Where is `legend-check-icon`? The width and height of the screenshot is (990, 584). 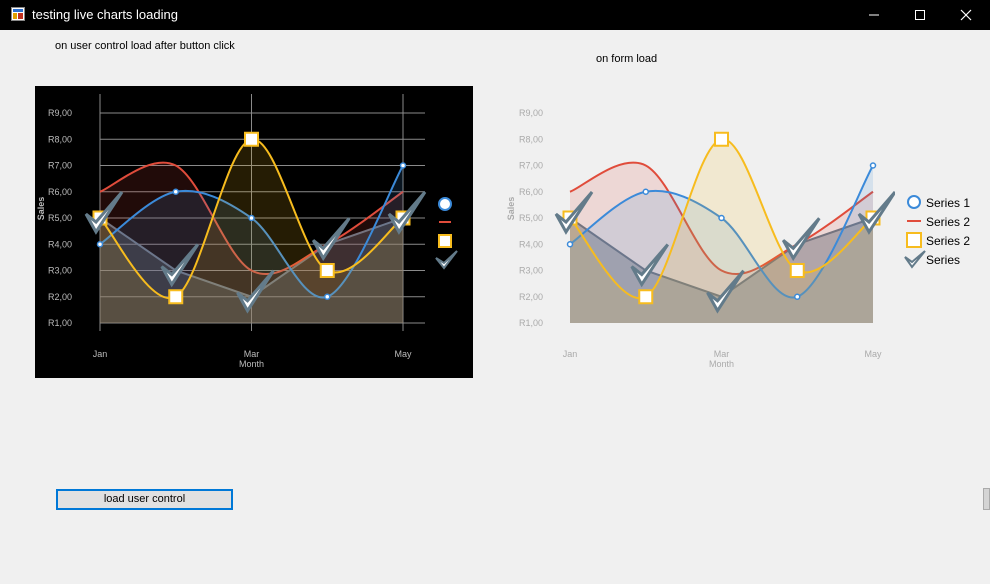
legend-check-icon is located at coordinates (915, 259).